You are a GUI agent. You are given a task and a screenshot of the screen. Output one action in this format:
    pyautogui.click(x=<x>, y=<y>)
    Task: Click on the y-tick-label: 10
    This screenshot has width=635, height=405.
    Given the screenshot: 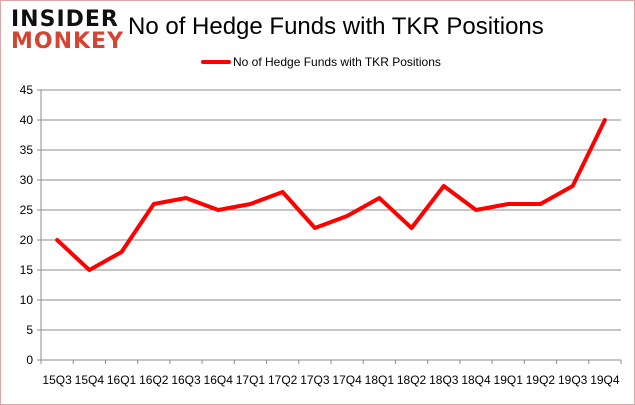 What is the action you would take?
    pyautogui.click(x=27, y=300)
    